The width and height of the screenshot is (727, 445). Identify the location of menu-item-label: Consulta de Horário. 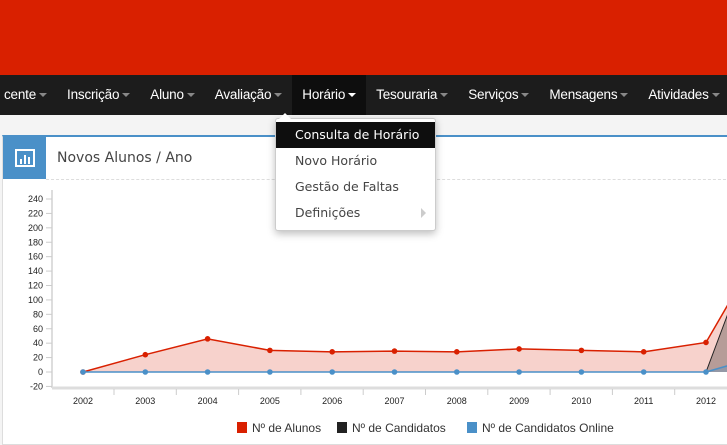
(357, 134).